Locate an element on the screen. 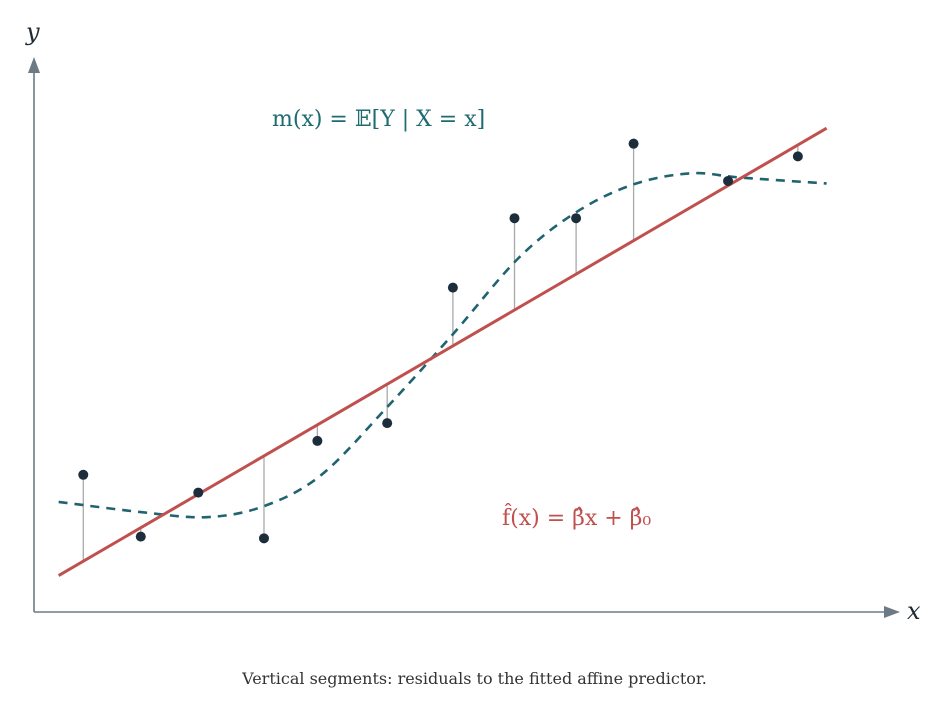  true-function-label: m(x) = 𝔼[Y | X = x] is located at coordinates (378, 119).